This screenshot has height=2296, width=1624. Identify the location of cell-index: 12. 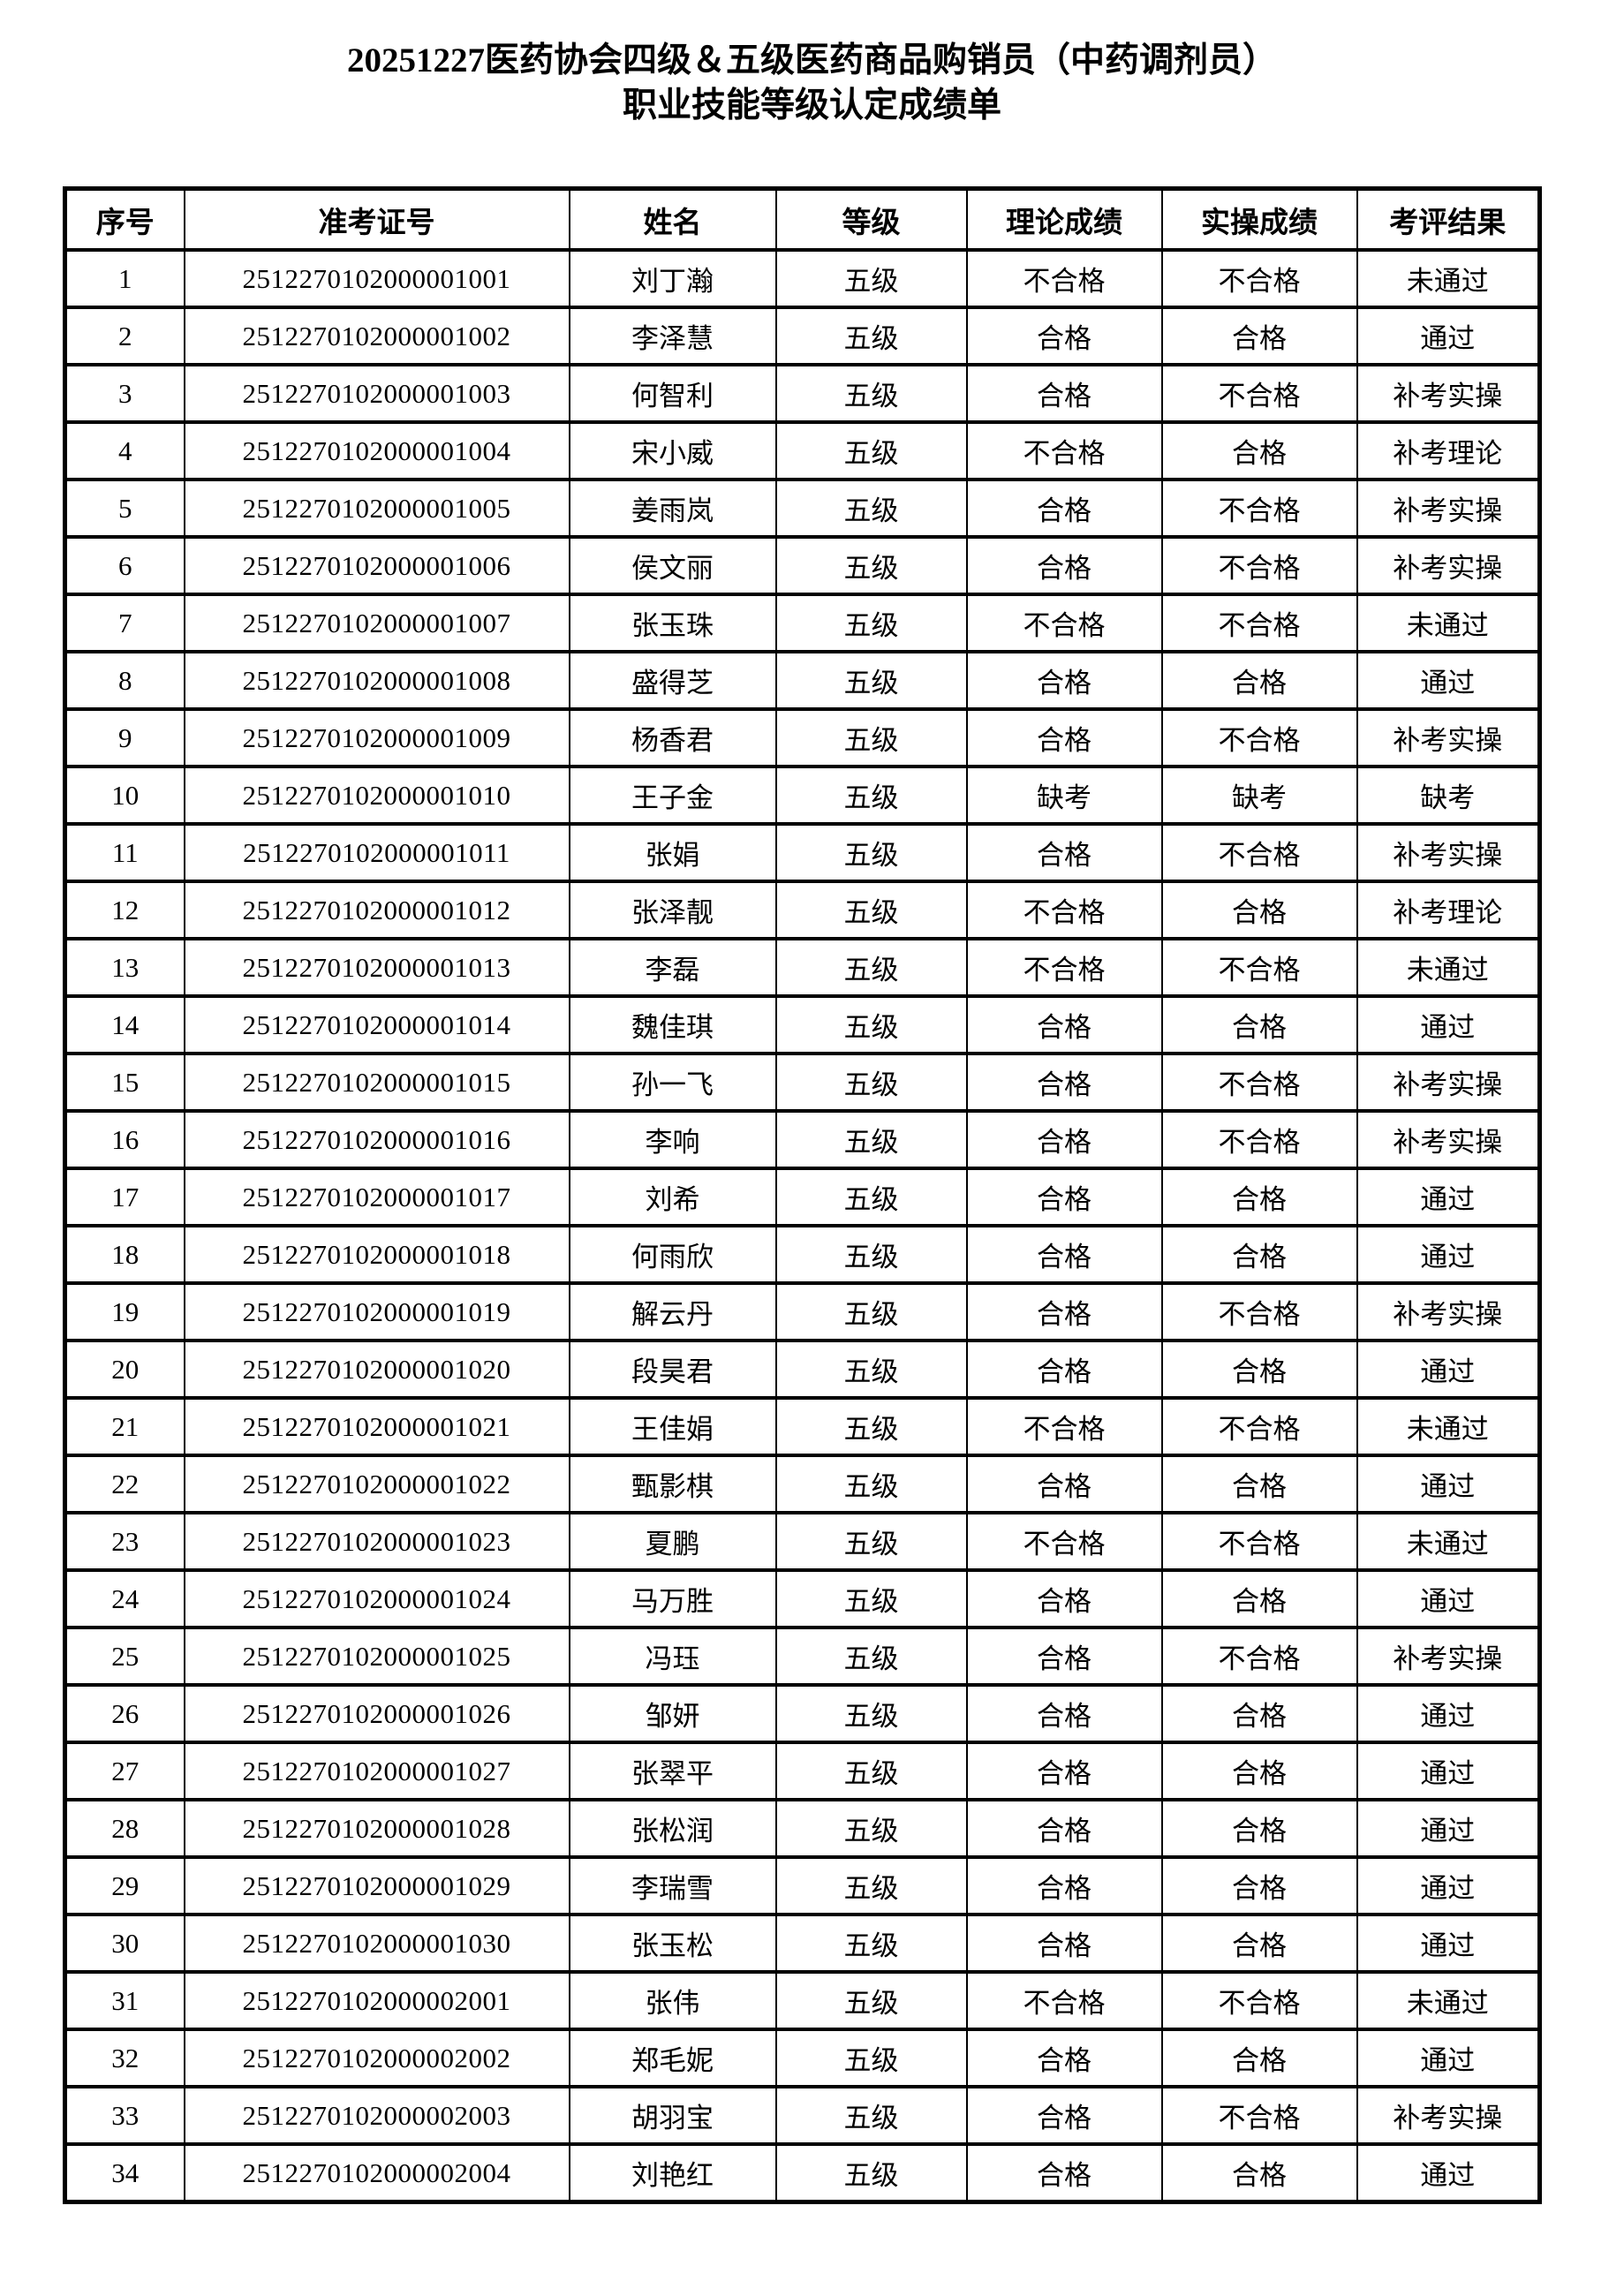
(124, 910).